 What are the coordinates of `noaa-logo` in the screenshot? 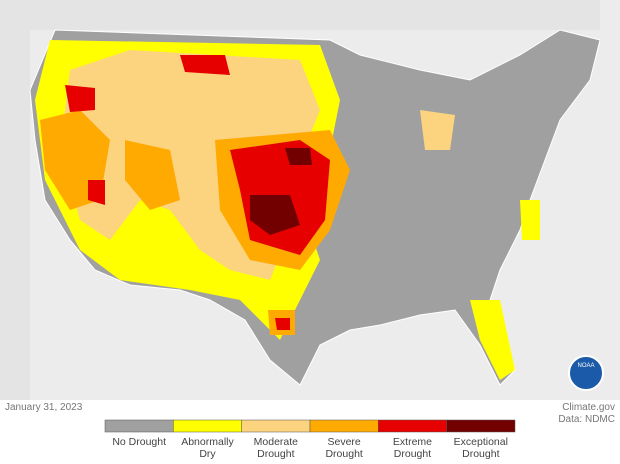 It's located at (586, 373).